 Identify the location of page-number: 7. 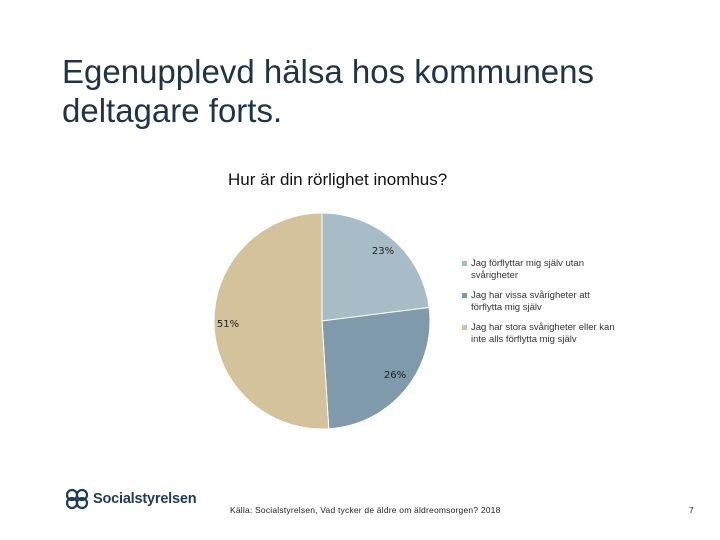
(691, 510).